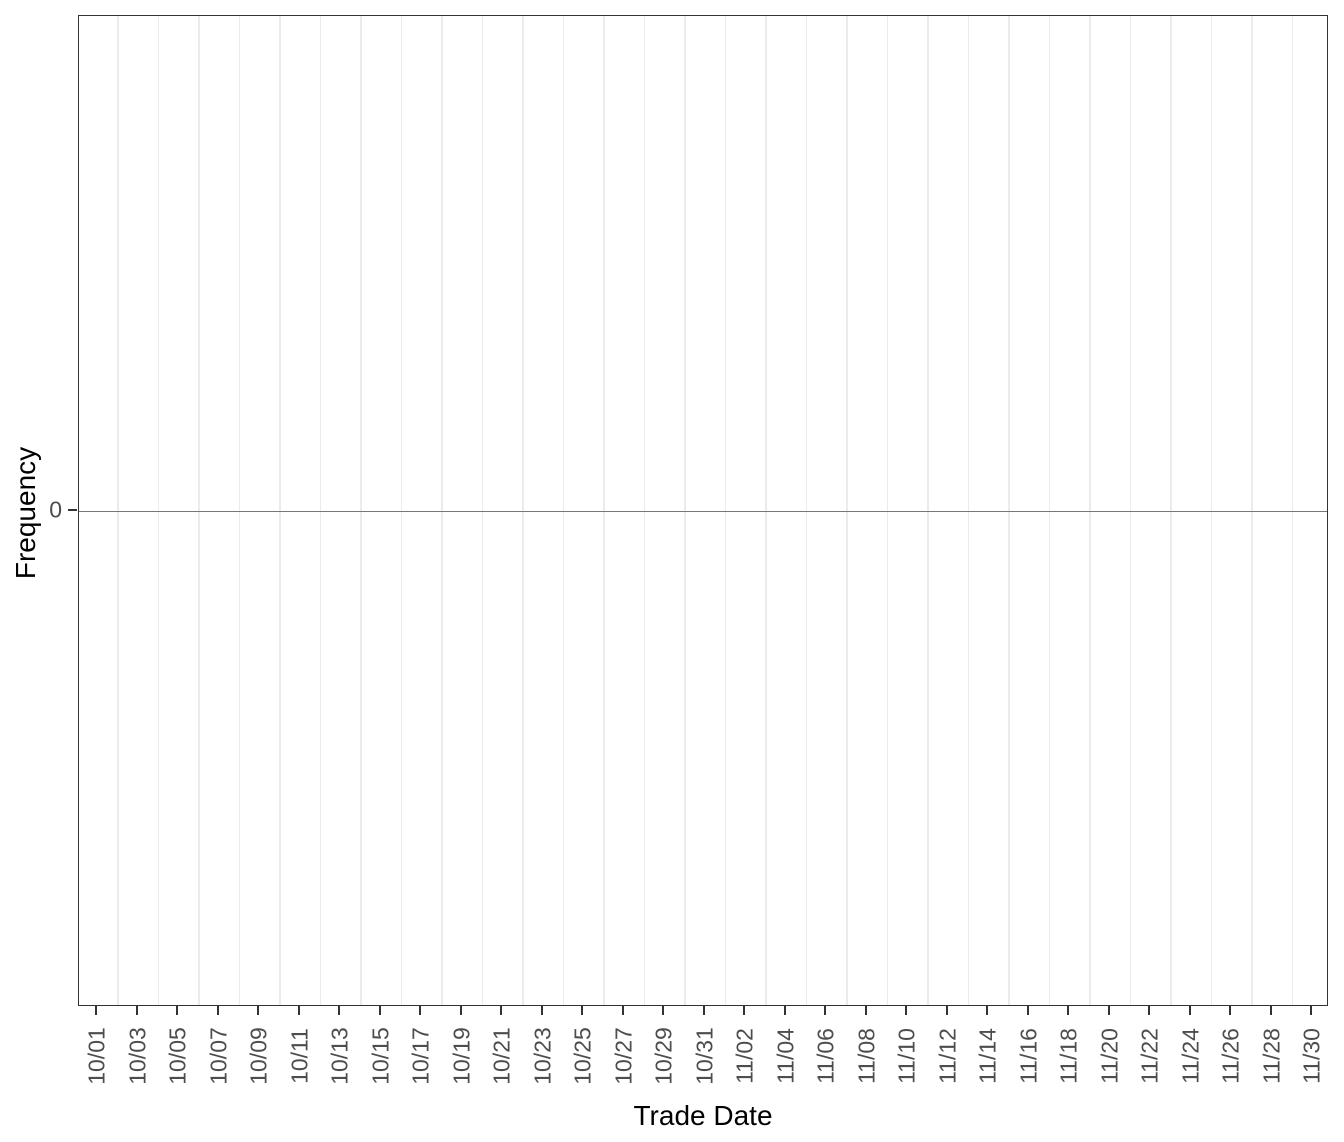  Describe the element at coordinates (218, 1056) in the screenshot. I see `x-axis-tick-label: 10/07` at that location.